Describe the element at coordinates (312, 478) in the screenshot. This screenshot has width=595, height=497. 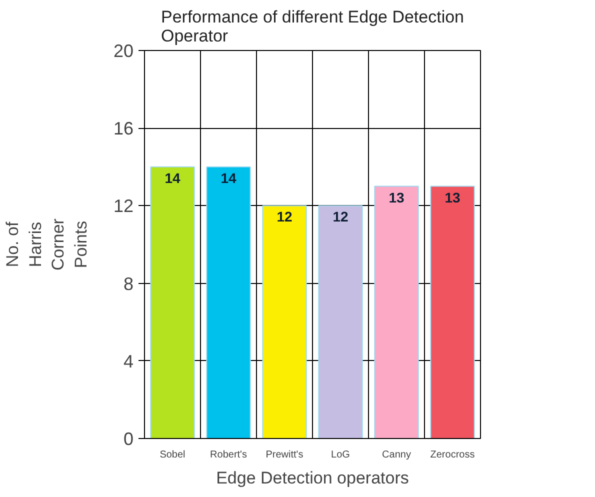
I see `x-axis-title: Edge Detection operators` at that location.